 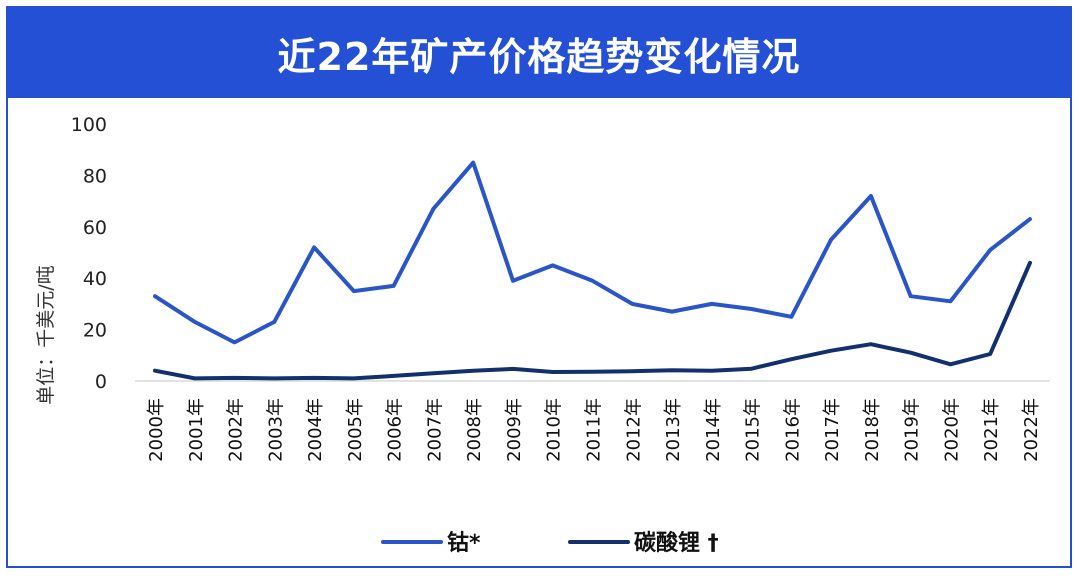 What do you see at coordinates (1031, 430) in the screenshot?
I see `x-tick-label: 2022年` at bounding box center [1031, 430].